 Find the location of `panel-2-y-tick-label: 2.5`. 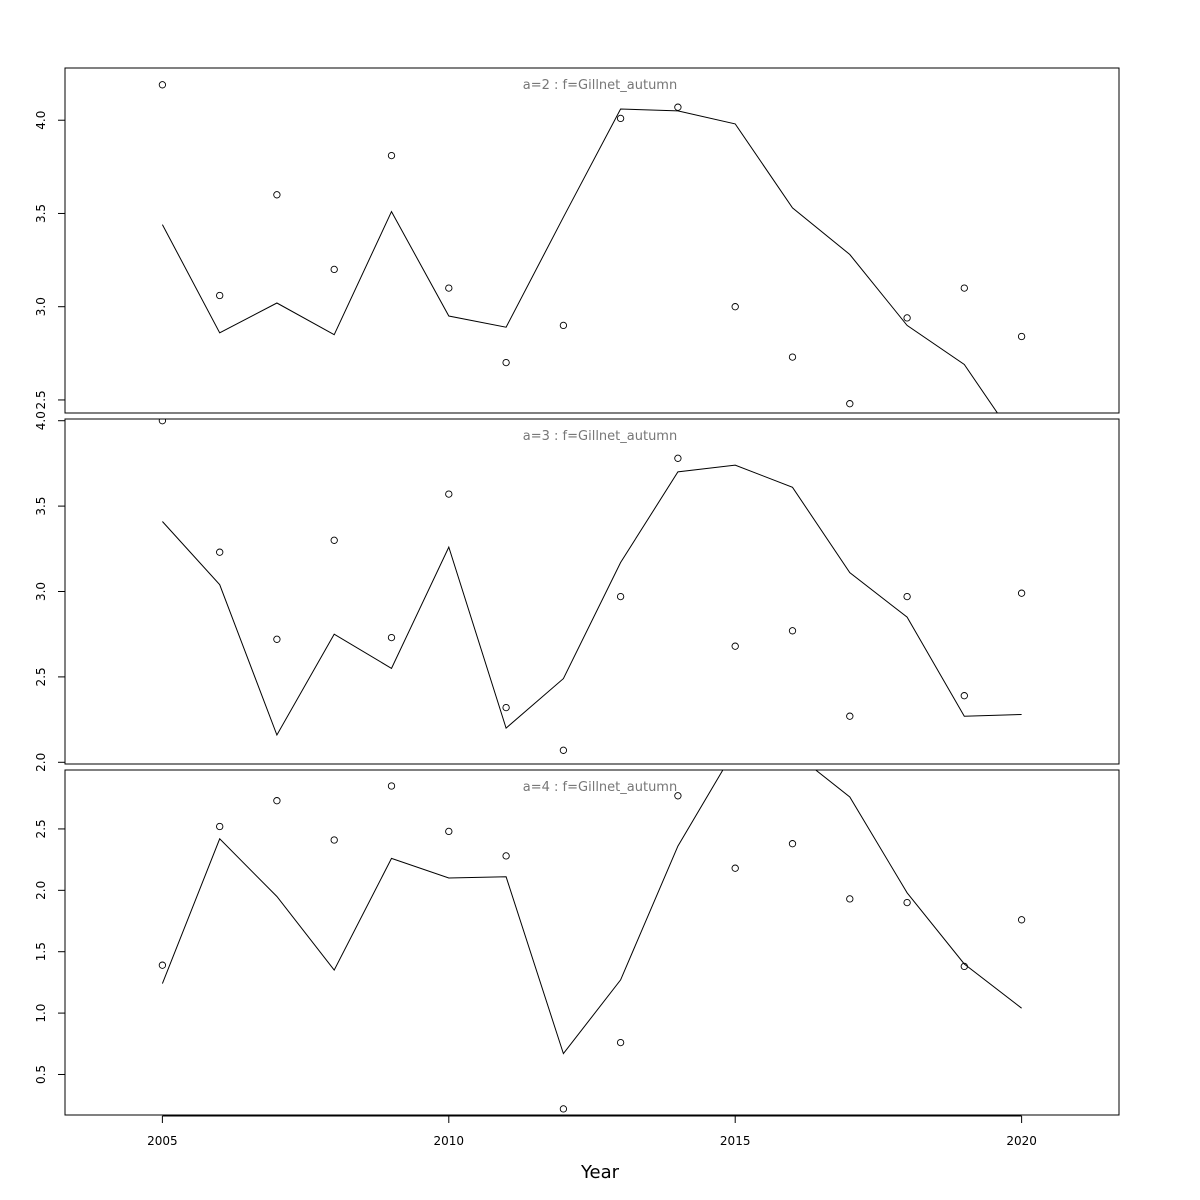

panel-2-y-tick-label: 2.5 is located at coordinates (41, 676).